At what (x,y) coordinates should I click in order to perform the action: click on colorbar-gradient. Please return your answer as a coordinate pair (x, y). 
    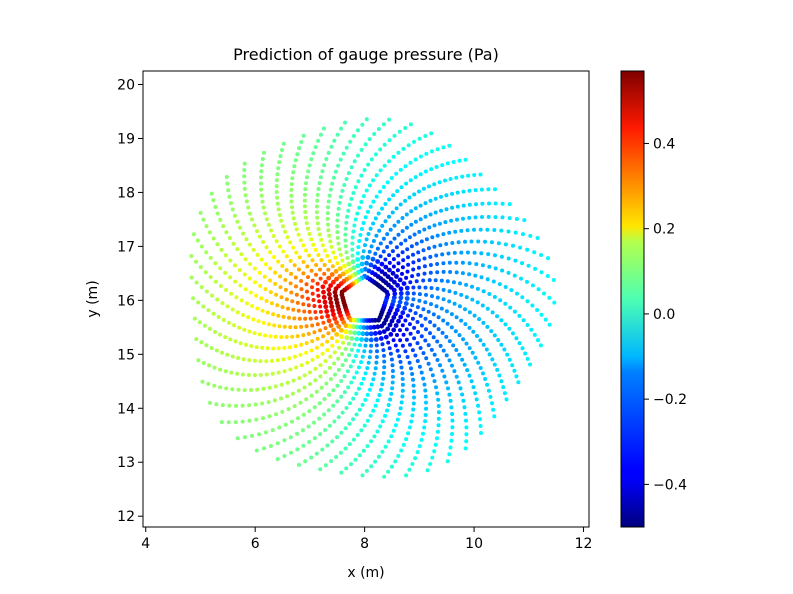
    Looking at the image, I should click on (632, 299).